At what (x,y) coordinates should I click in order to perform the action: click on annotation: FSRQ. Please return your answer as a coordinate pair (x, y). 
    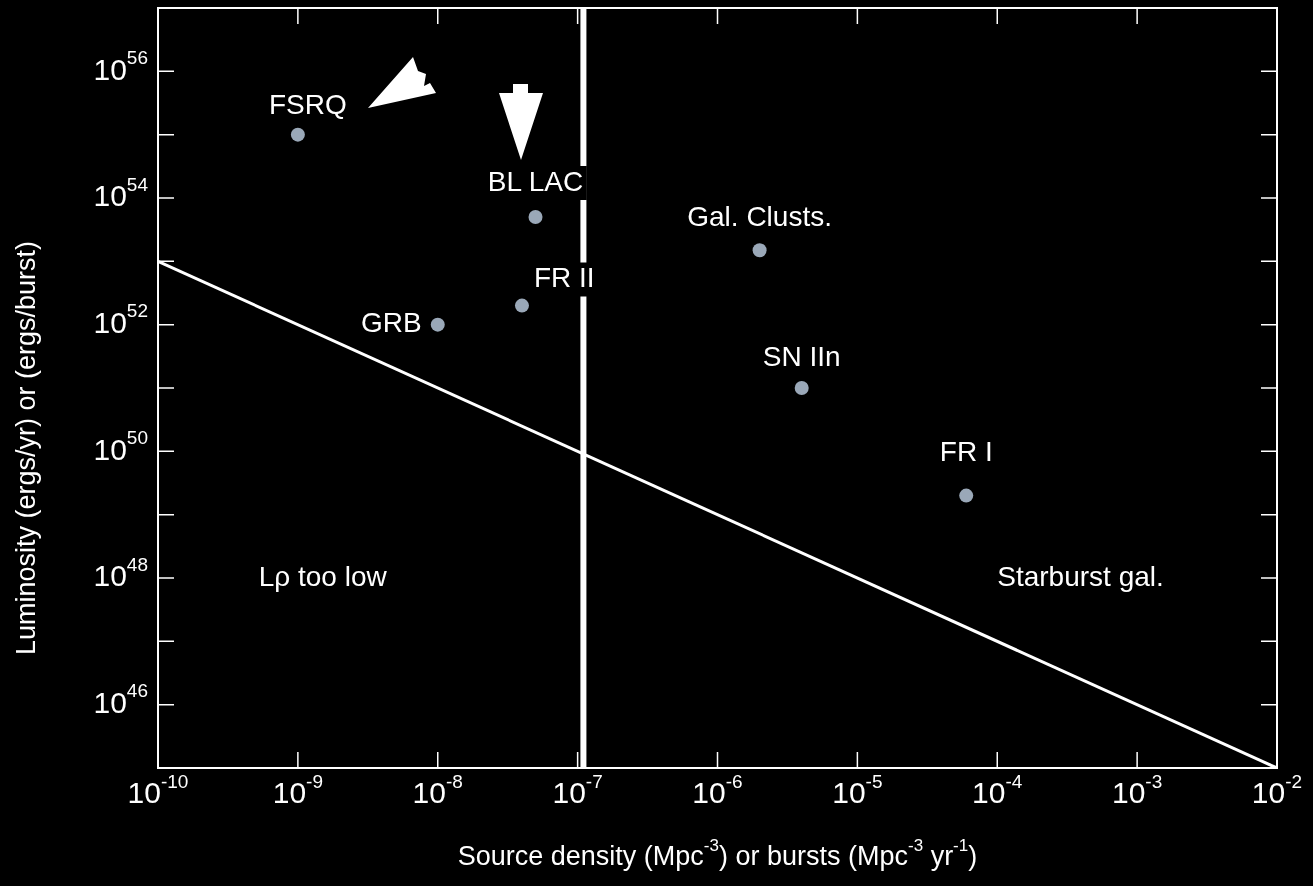
    Looking at the image, I should click on (307, 105).